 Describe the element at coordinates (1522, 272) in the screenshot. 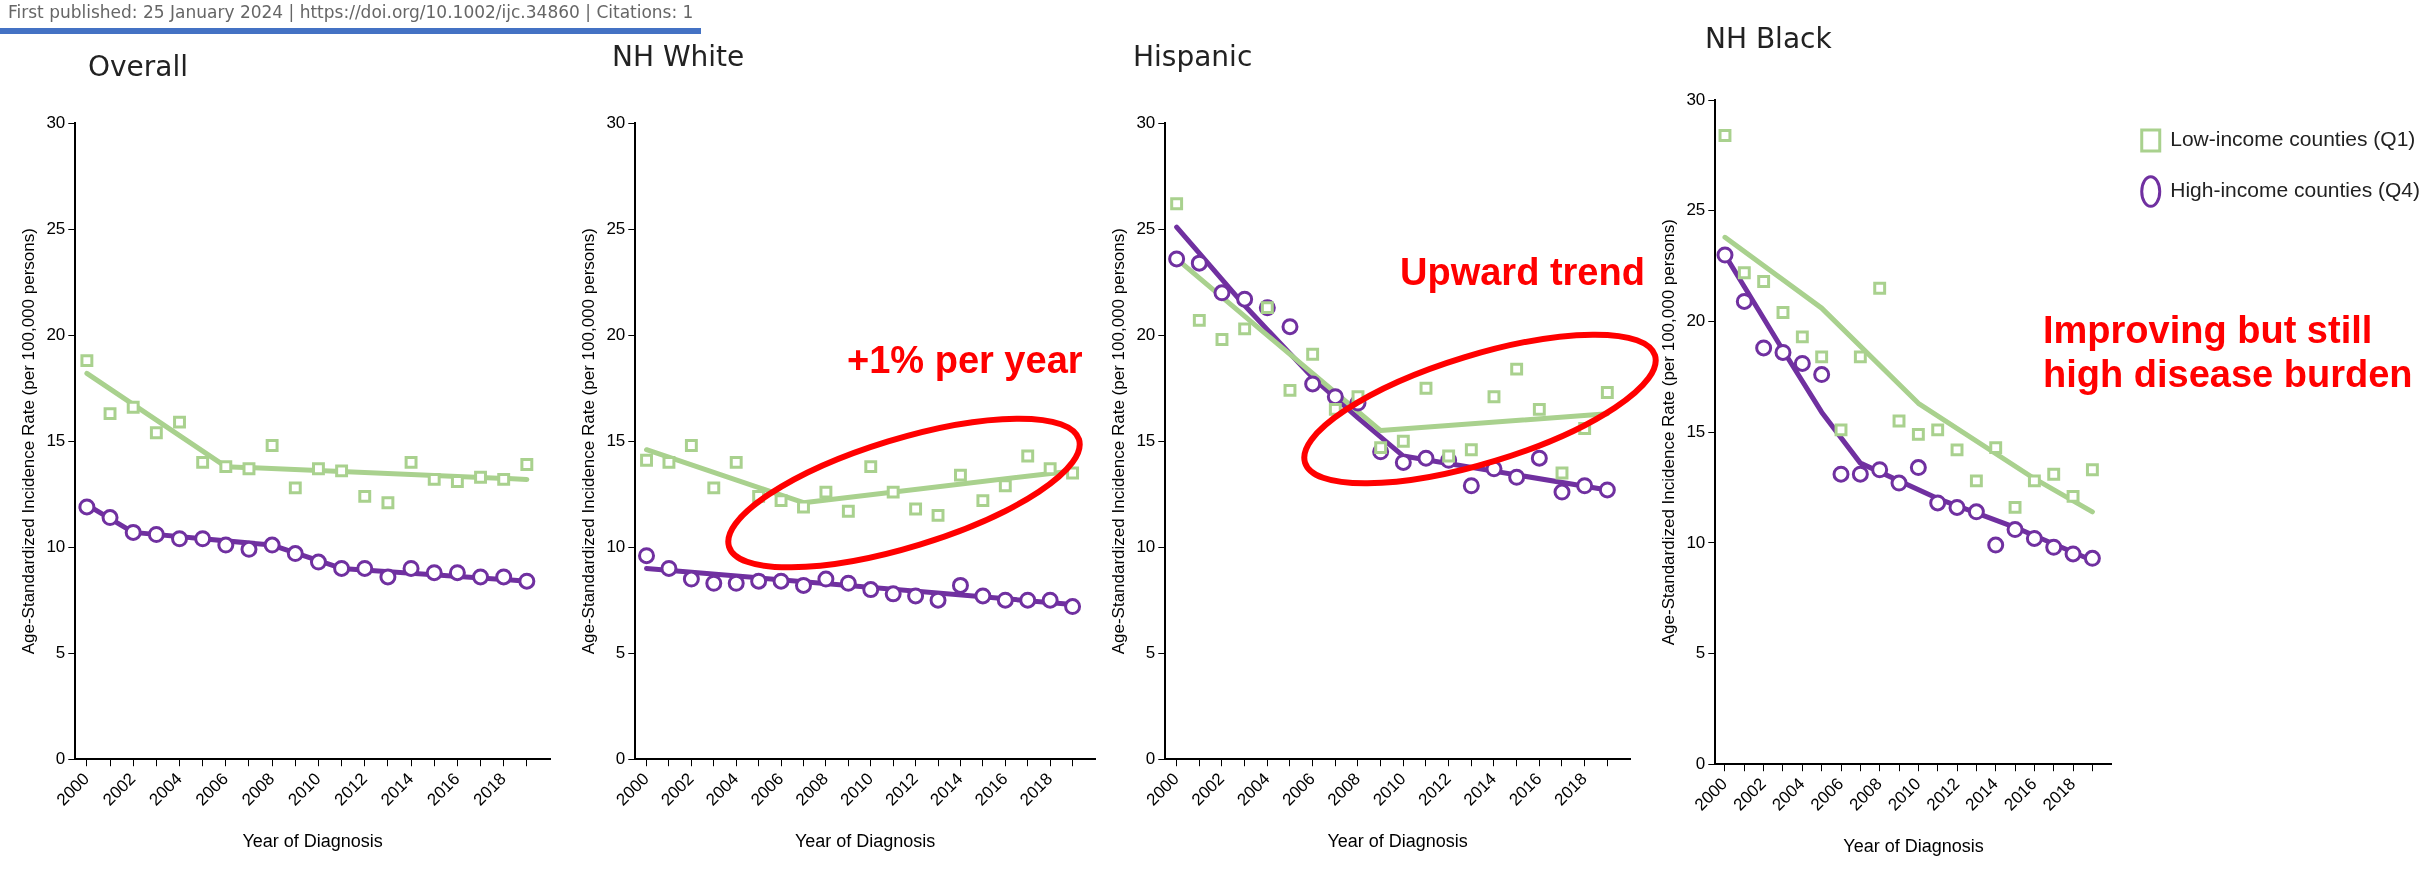

I see `annotation: Upward trend` at that location.